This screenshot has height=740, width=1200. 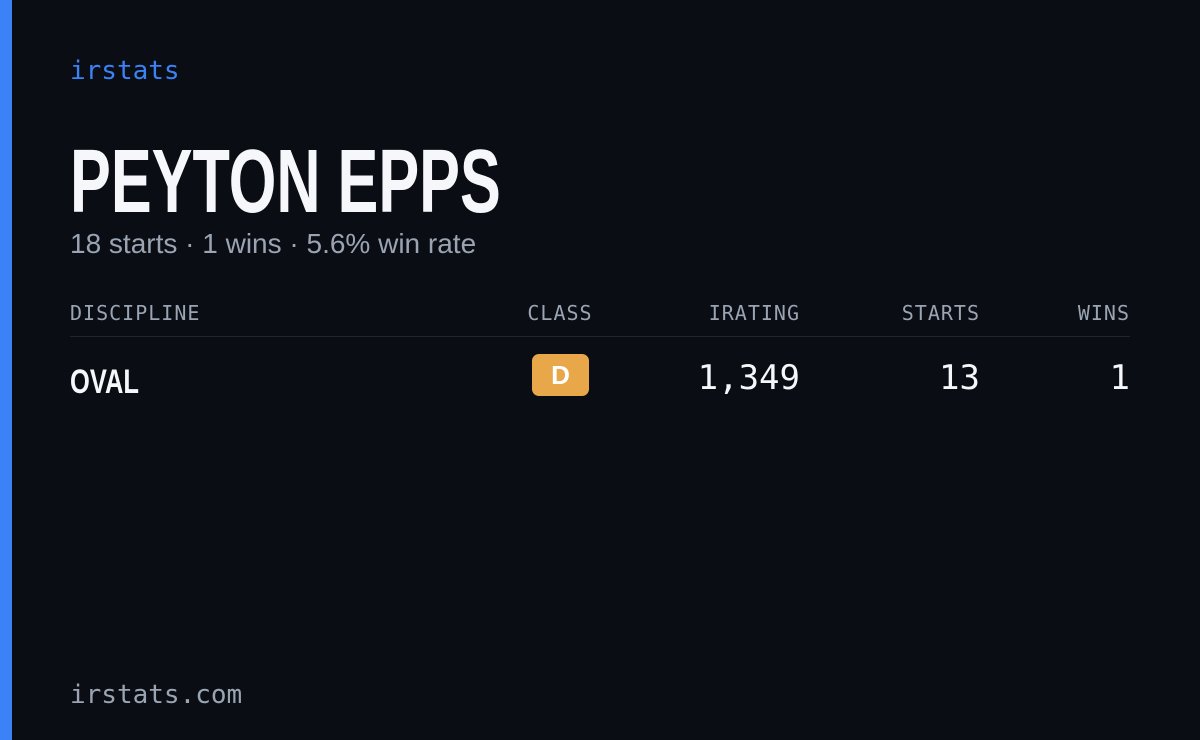 What do you see at coordinates (273, 243) in the screenshot?
I see `summary: 18 starts · 1 wins · 5.6% win rate` at bounding box center [273, 243].